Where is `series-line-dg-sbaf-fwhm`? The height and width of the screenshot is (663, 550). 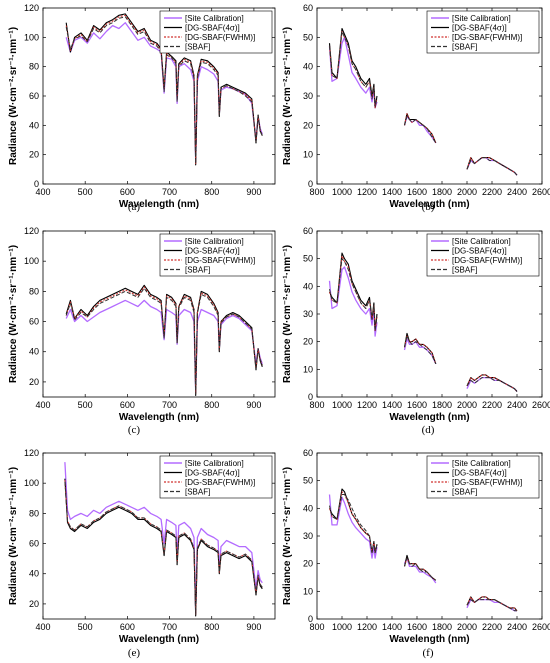 series-line-dg-sbaf-fwhm is located at coordinates (164, 89).